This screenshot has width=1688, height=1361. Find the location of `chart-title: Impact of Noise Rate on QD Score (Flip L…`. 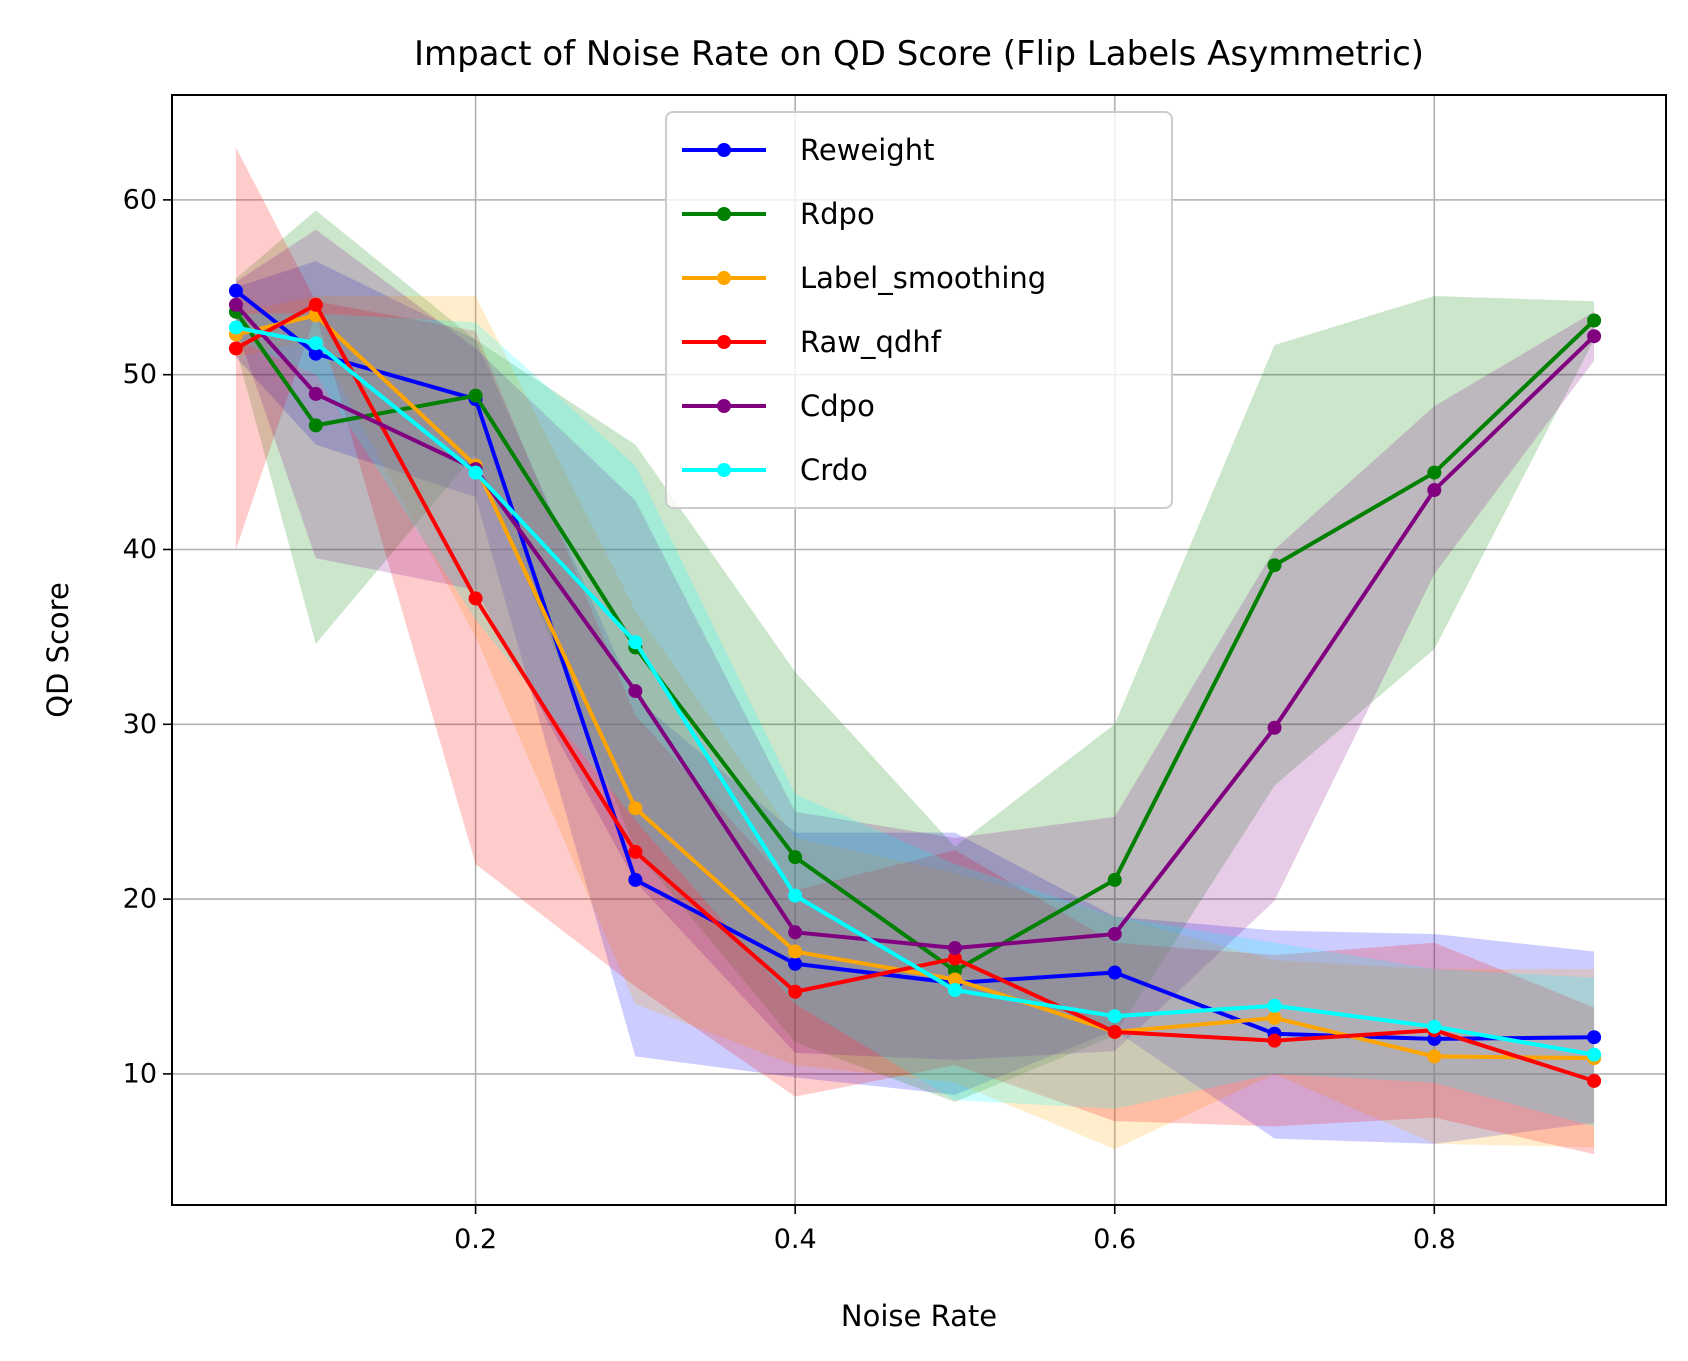

chart-title: Impact of Noise Rate on QD Score (Flip L… is located at coordinates (919, 54).